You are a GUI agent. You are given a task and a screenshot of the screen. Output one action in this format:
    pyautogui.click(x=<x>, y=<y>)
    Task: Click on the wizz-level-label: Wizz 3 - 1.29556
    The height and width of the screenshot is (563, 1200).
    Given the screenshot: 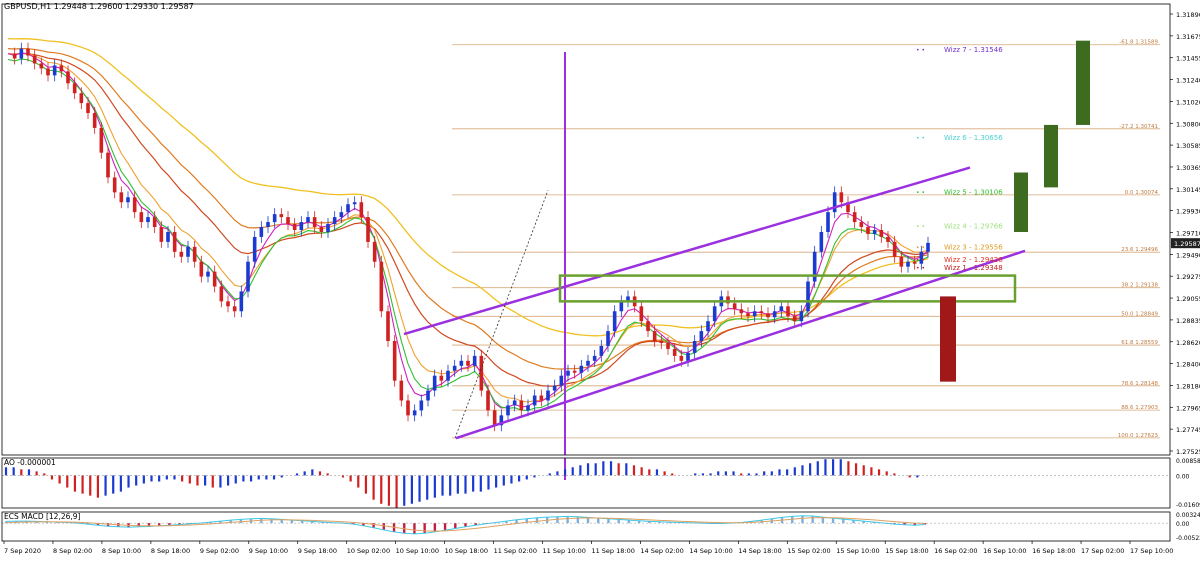 What is the action you would take?
    pyautogui.click(x=973, y=247)
    